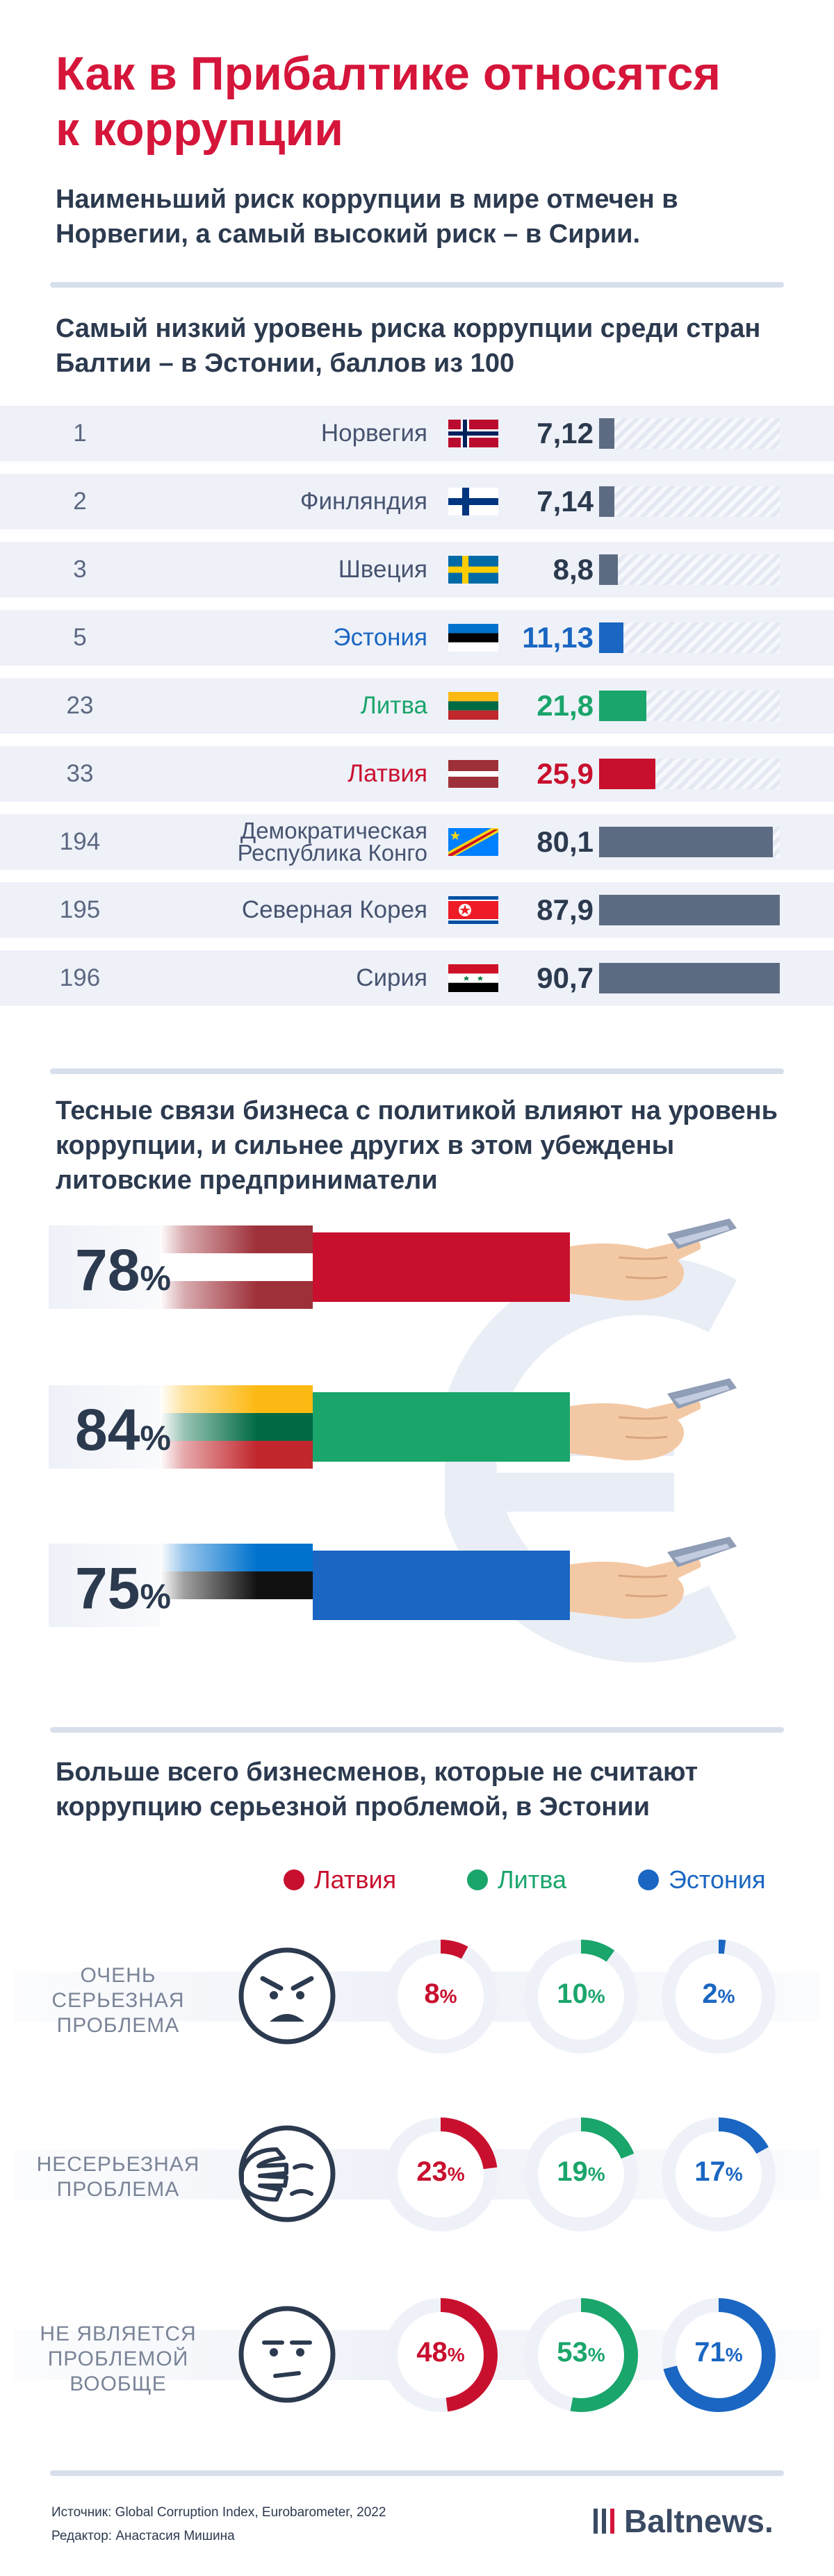 The image size is (834, 2576). I want to click on problem-label: НЕСЕРЬЕЗНАЯ ПРОБЛЕМА, so click(118, 2177).